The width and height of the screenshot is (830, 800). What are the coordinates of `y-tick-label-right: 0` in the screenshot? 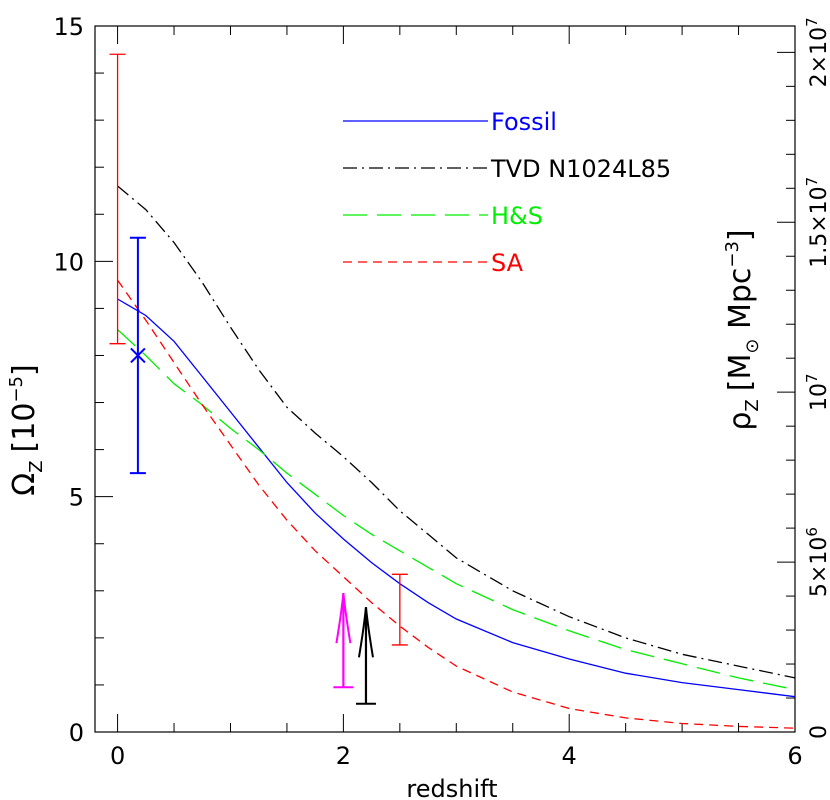 It's located at (818, 732).